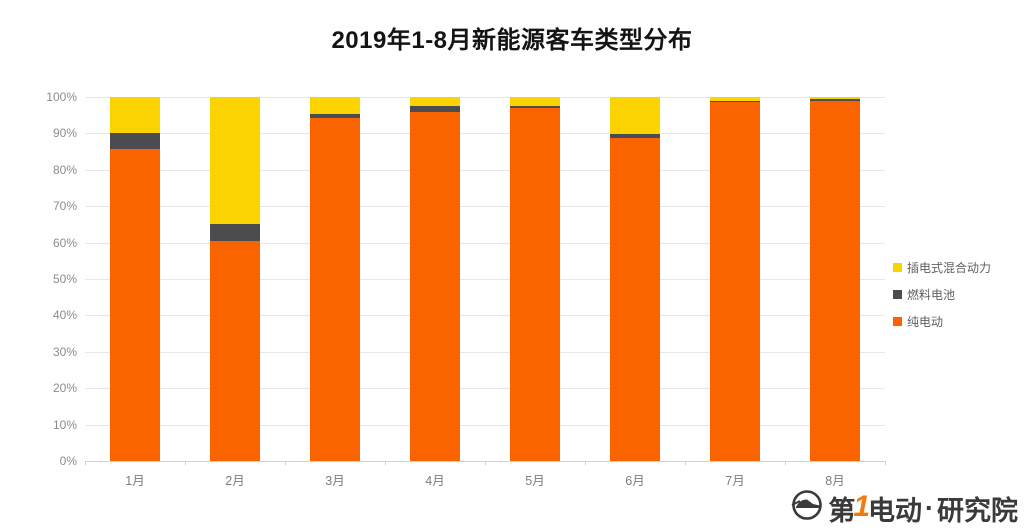 This screenshot has width=1024, height=528. Describe the element at coordinates (135, 141) in the screenshot. I see `bar-segment-燃料电池-1月` at that location.